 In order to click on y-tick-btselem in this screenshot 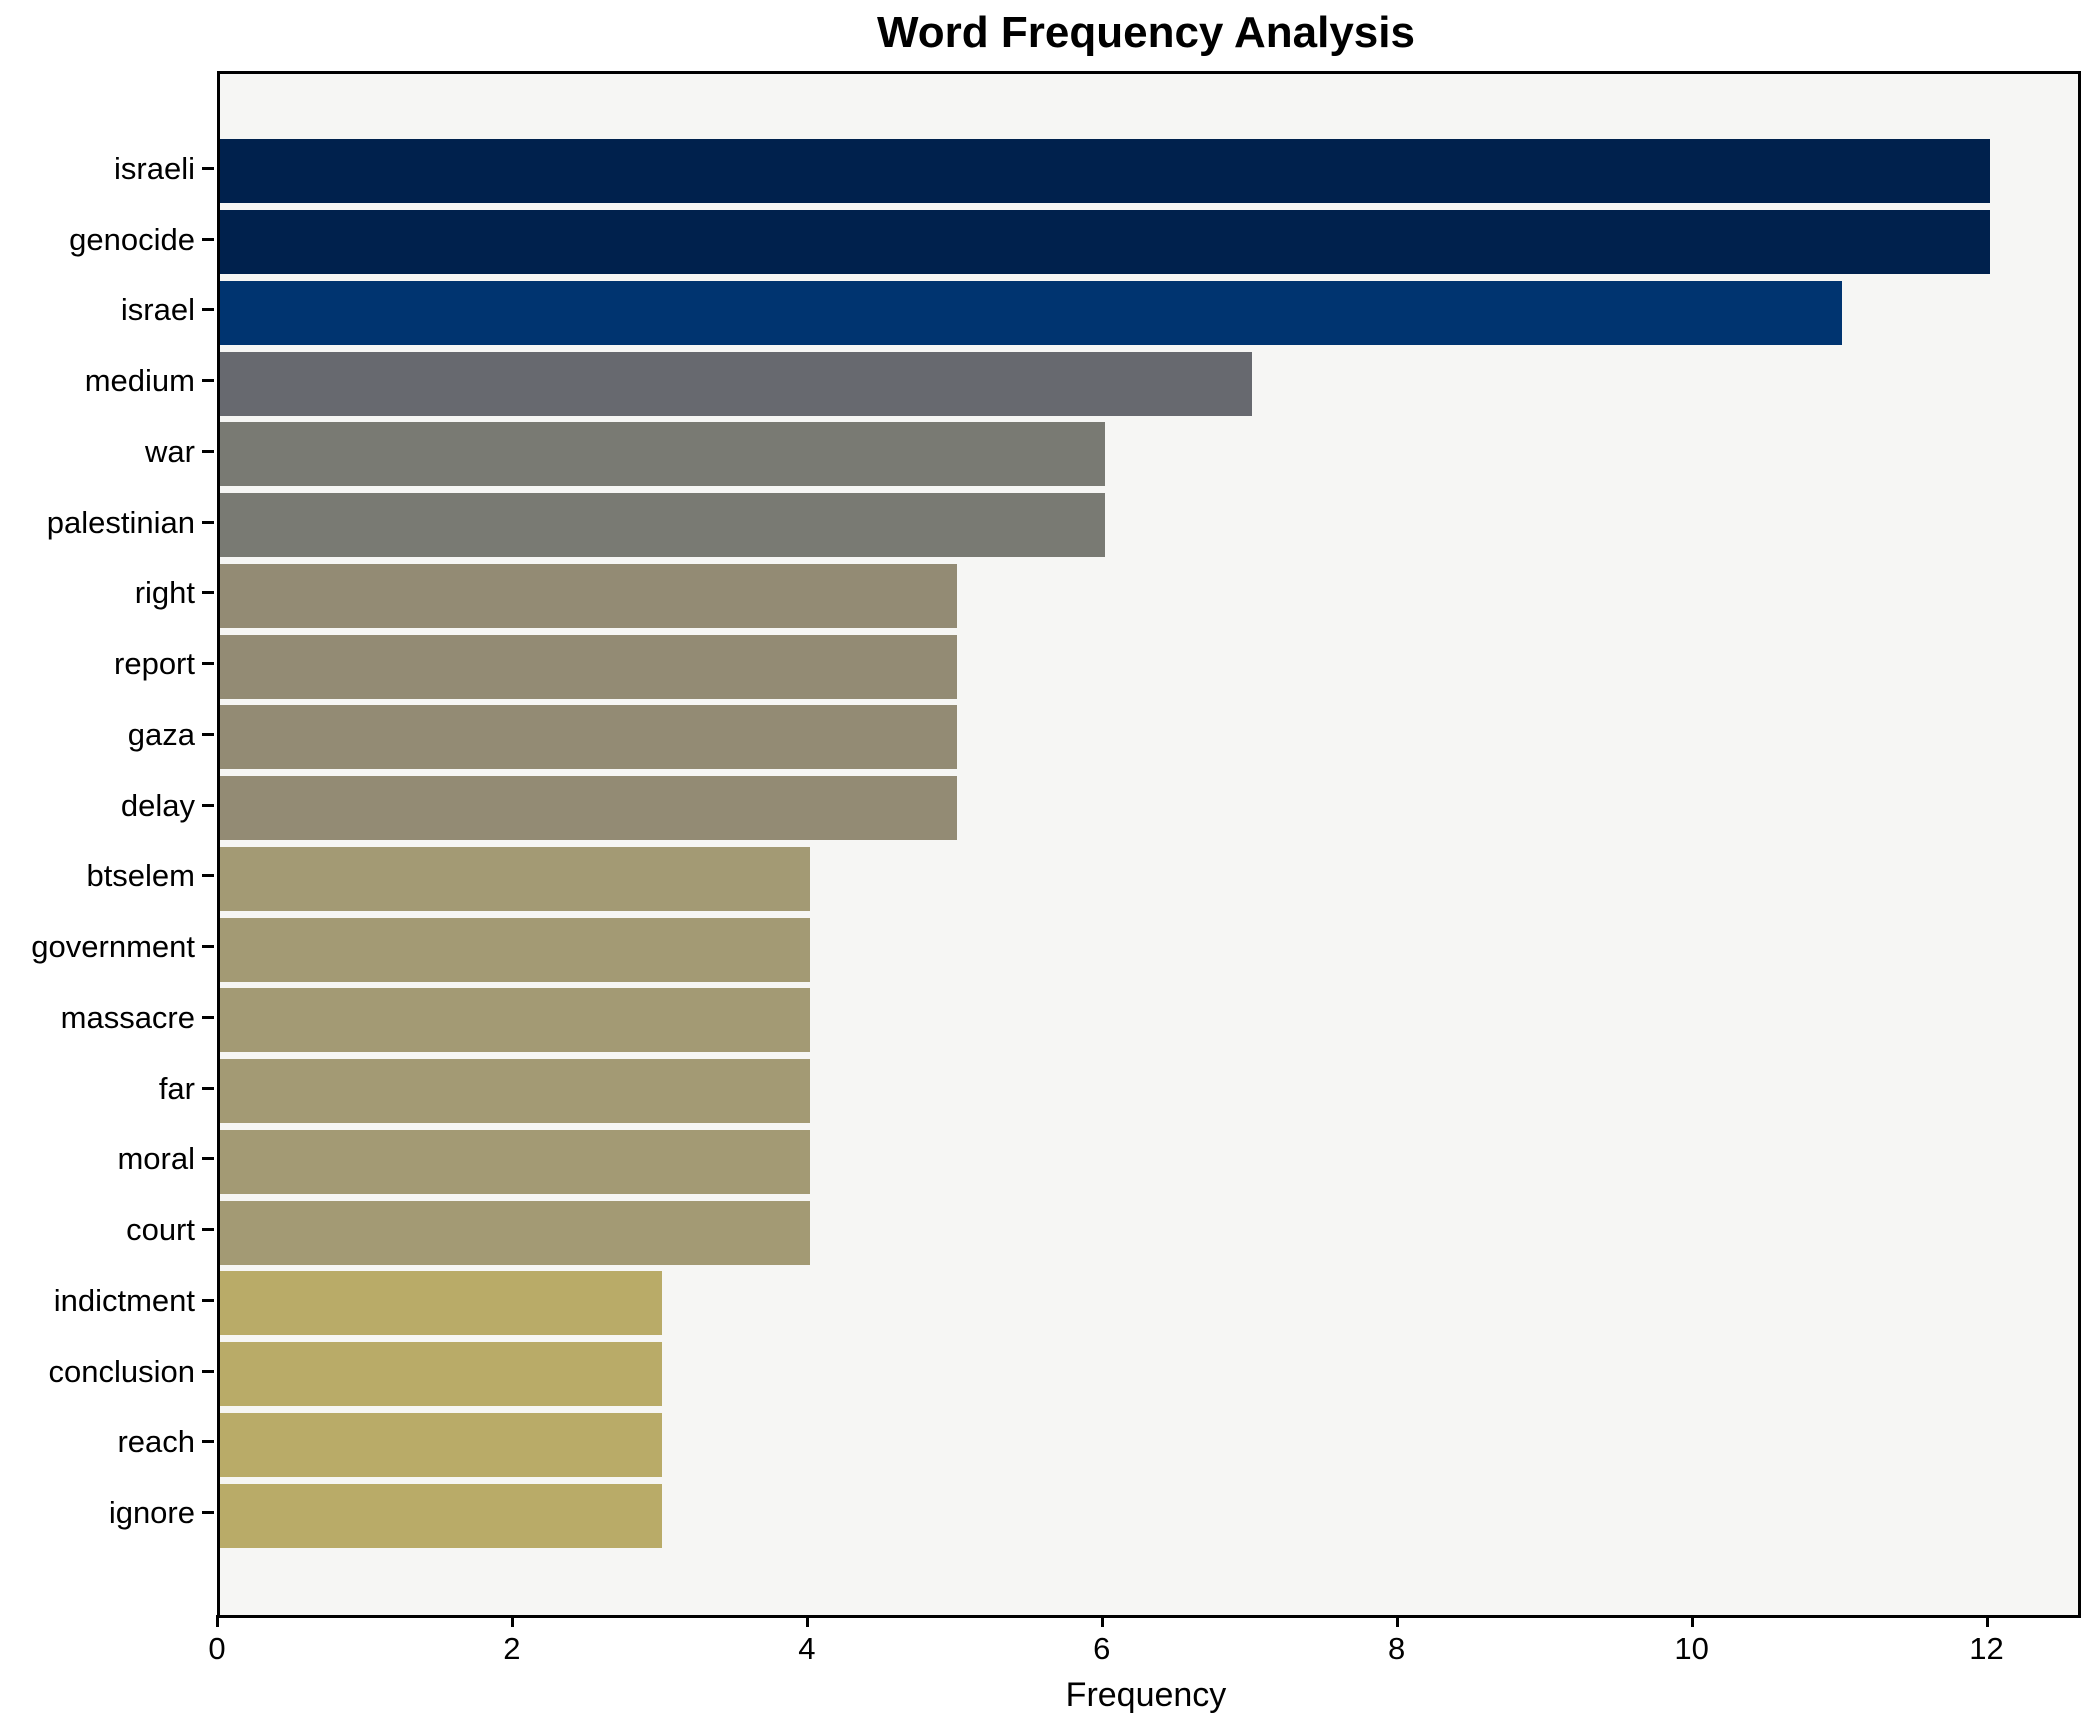, I will do `click(208, 876)`.